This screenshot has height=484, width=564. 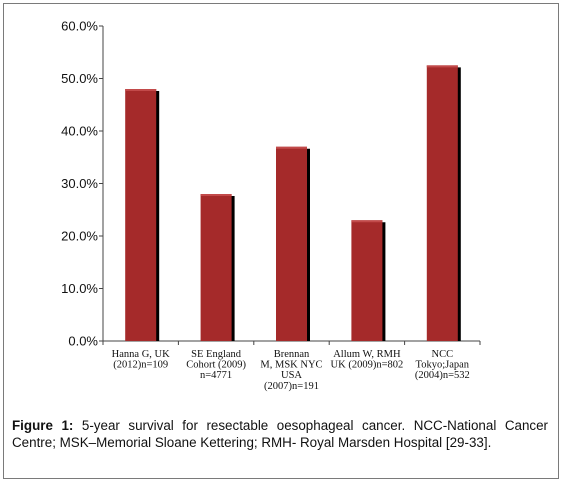 I want to click on x-category-label-line: Allum W, RMH, so click(x=367, y=354).